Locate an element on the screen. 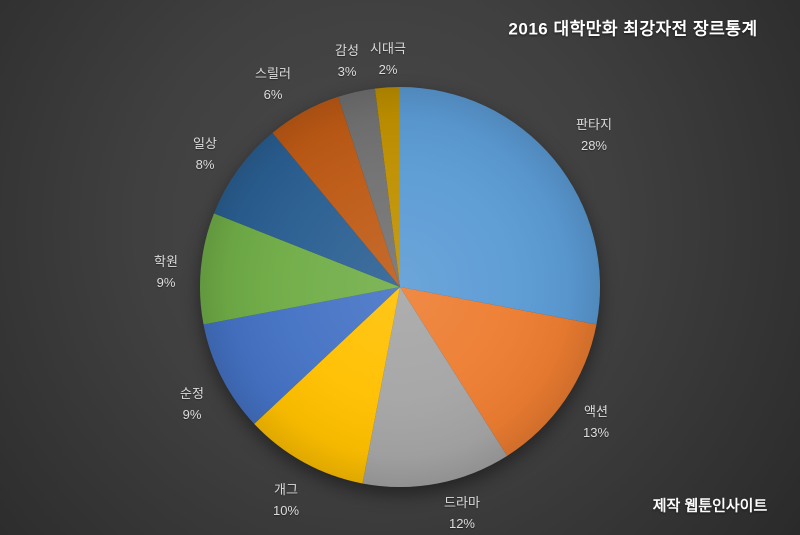 This screenshot has height=535, width=800. slice-label-emotional-text: 감성 is located at coordinates (347, 50).